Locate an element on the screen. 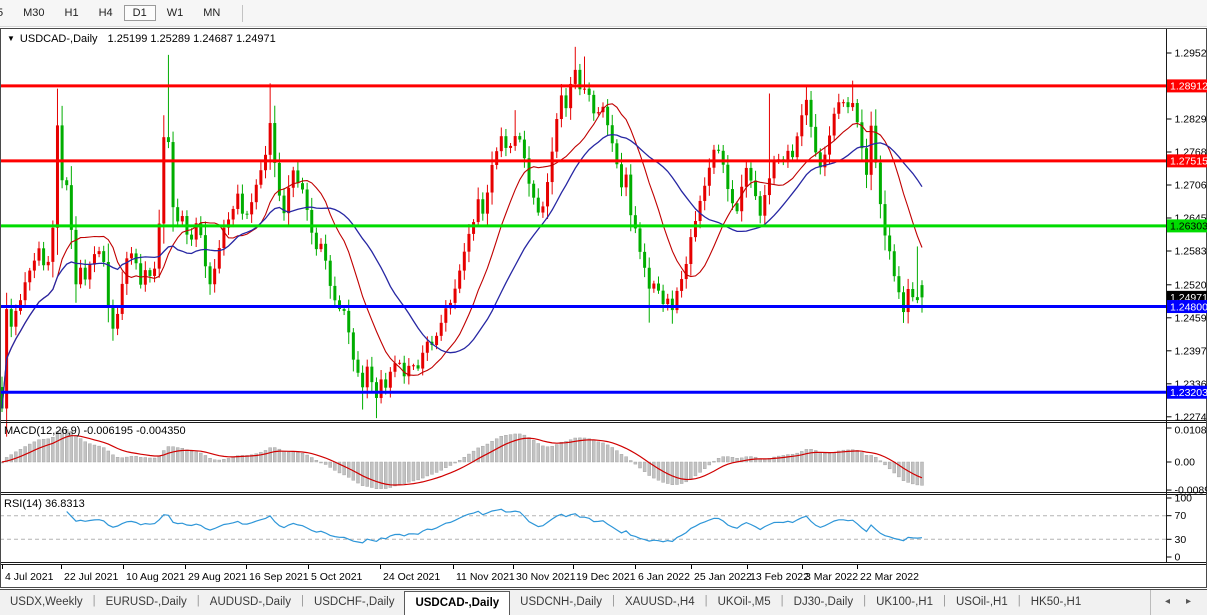  symbol-tab-dj30-daily: DJ30-,Daily is located at coordinates (823, 602).